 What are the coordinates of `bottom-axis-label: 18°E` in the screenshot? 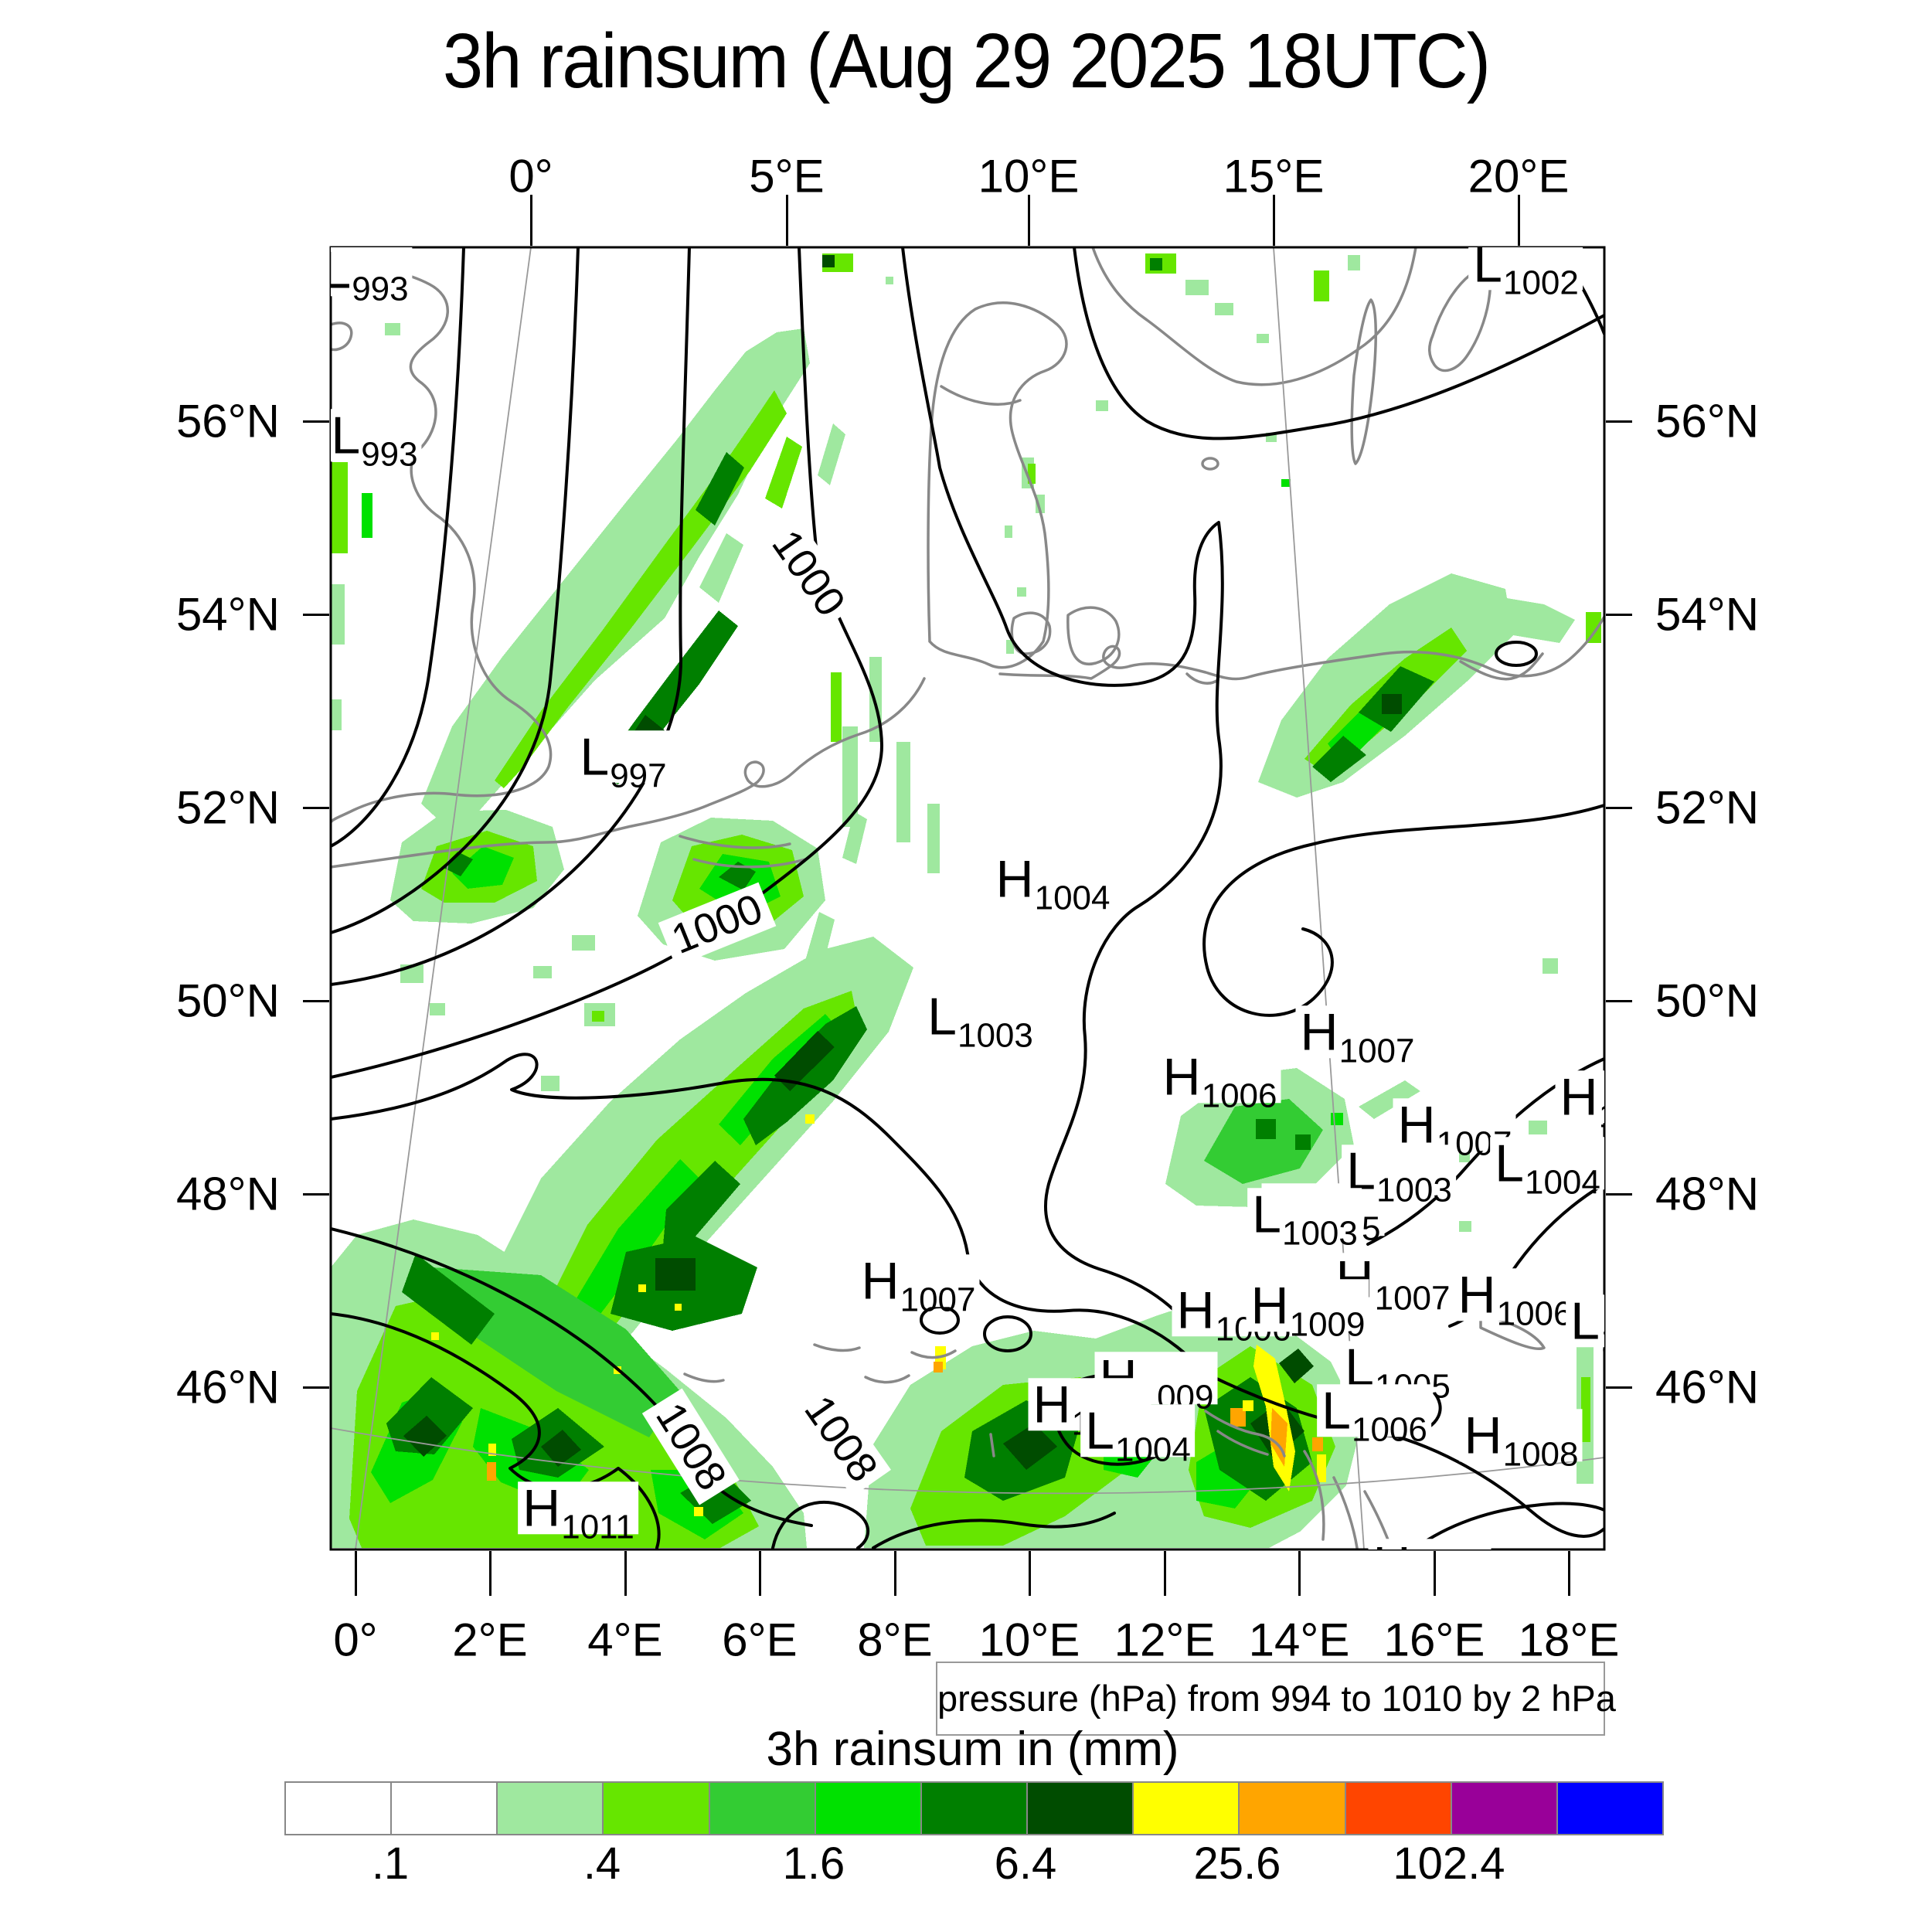 It's located at (1569, 1640).